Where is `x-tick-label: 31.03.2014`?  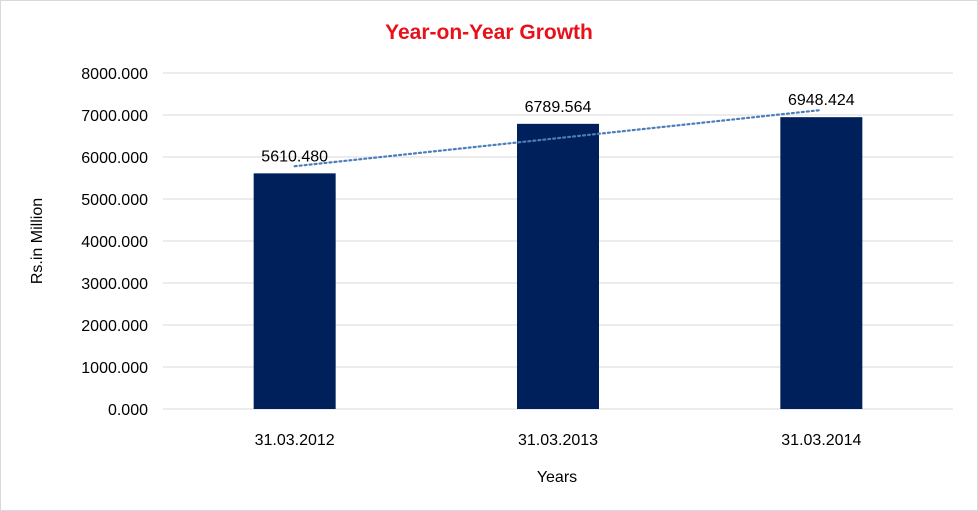 x-tick-label: 31.03.2014 is located at coordinates (821, 440).